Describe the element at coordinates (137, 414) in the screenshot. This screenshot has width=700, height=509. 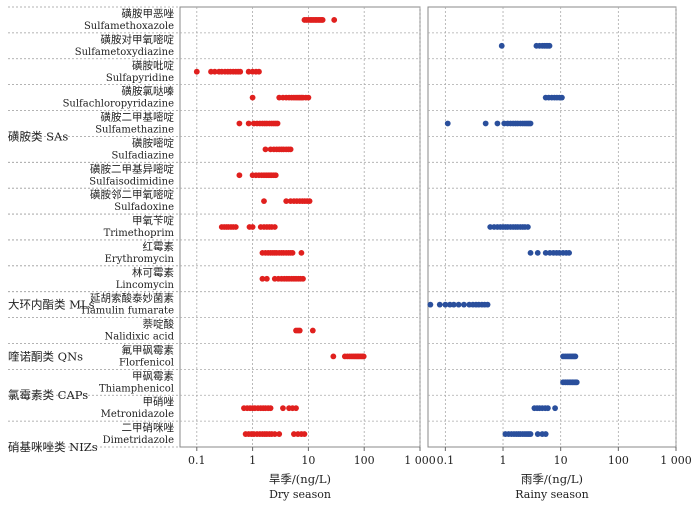
I see `compound-label-en: Metronidazole` at that location.